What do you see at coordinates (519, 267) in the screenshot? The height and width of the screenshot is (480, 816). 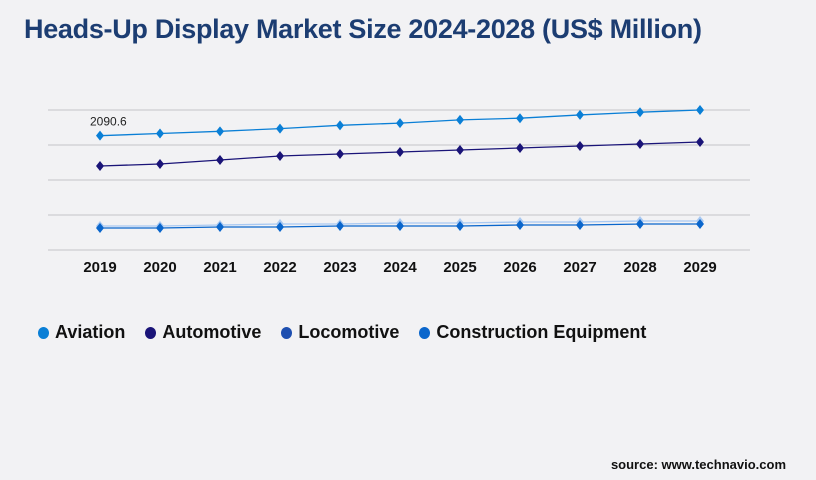 I see `x-tick-label: 2026` at bounding box center [519, 267].